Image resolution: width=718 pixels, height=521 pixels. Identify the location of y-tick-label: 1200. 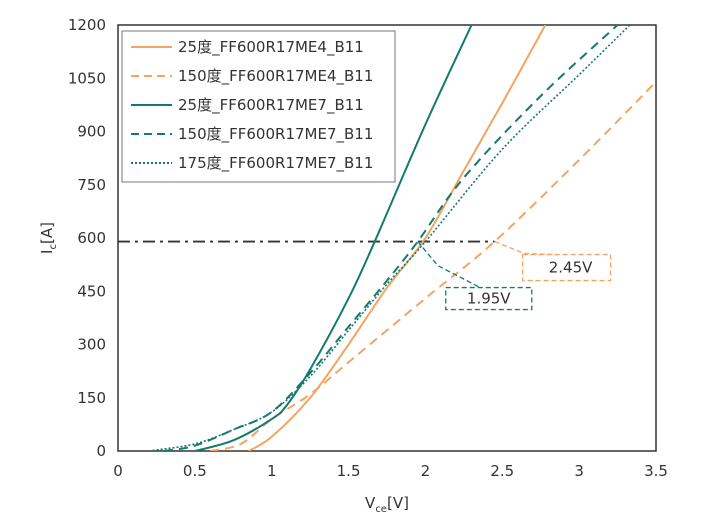
(87, 25).